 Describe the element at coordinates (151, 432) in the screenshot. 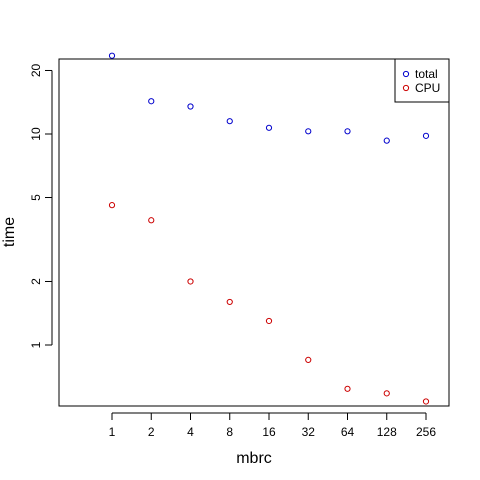

I see `x-tick-label: 2` at that location.